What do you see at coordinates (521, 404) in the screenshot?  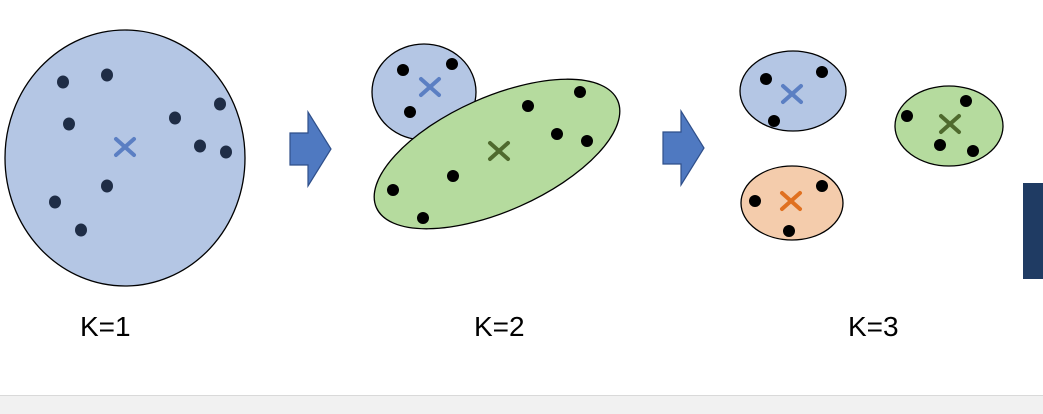 I see `bottom-bar` at bounding box center [521, 404].